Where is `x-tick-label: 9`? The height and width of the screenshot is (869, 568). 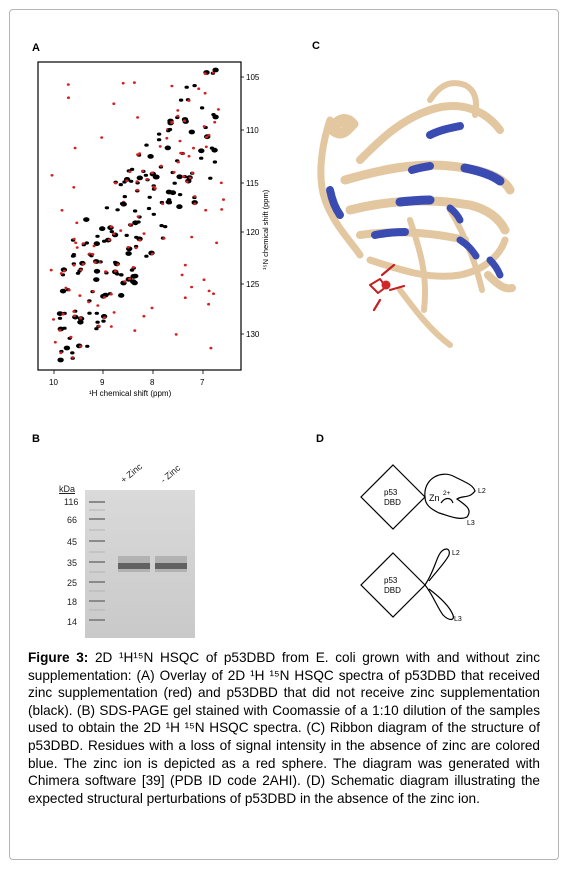
x-tick-label: 9 is located at coordinates (102, 382).